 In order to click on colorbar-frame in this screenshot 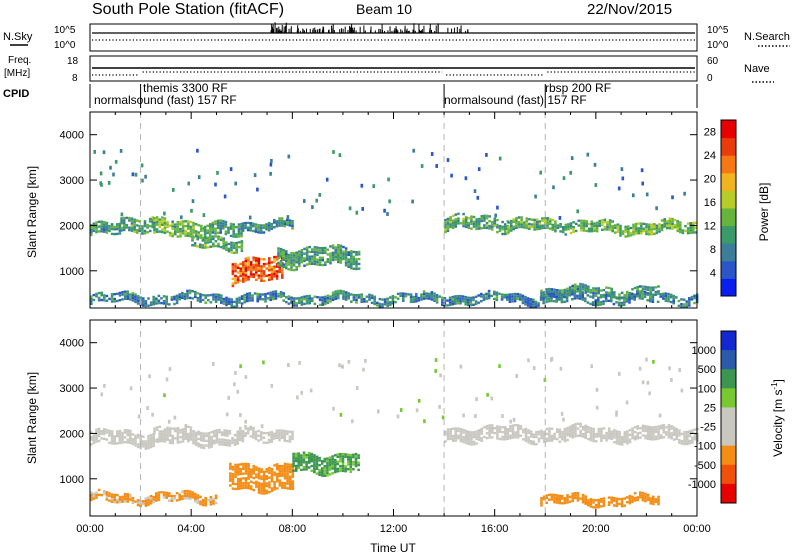, I will do `click(728, 208)`.